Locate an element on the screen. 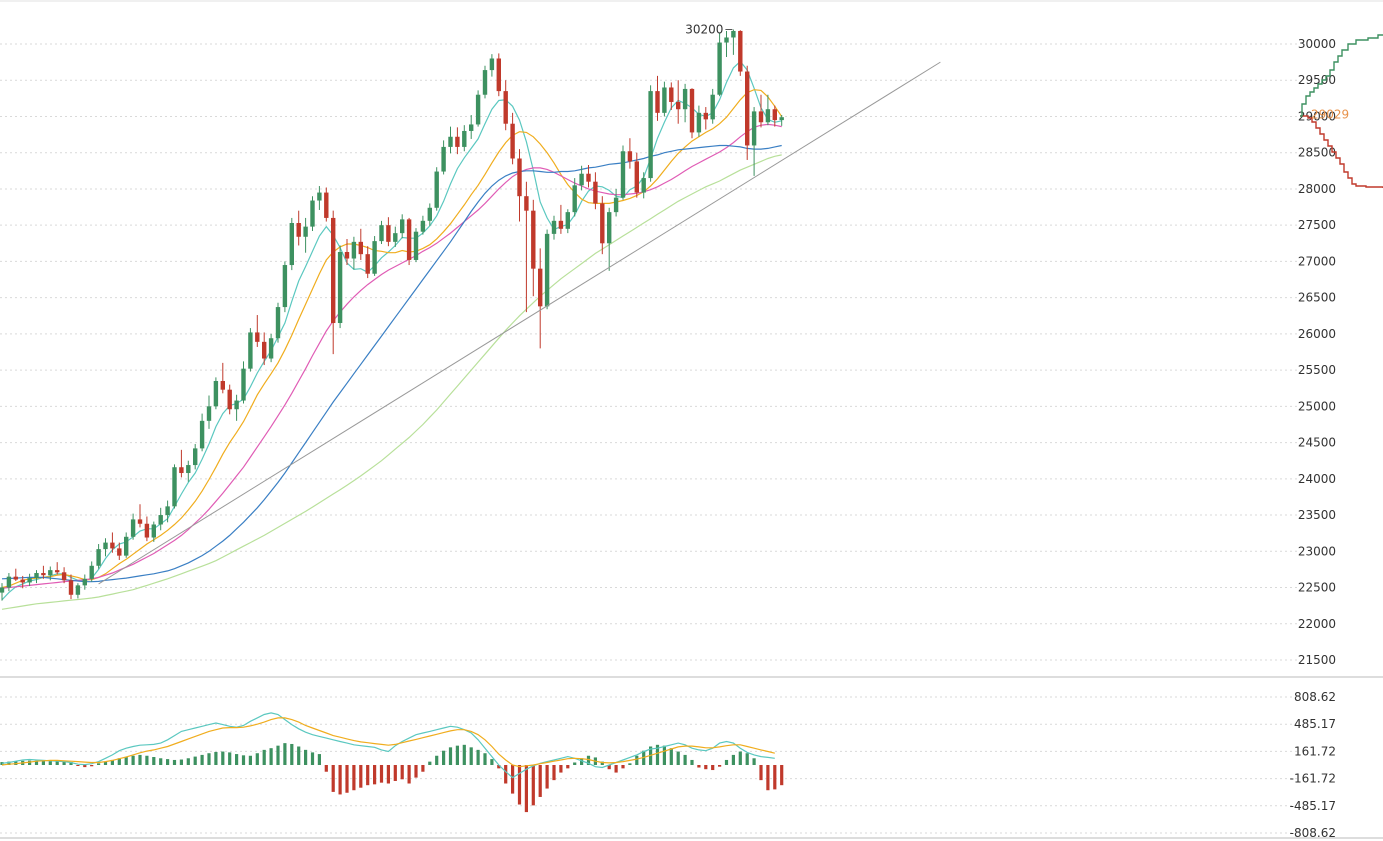 The width and height of the screenshot is (1383, 841). price-tick-label: 23500 is located at coordinates (1317, 515).